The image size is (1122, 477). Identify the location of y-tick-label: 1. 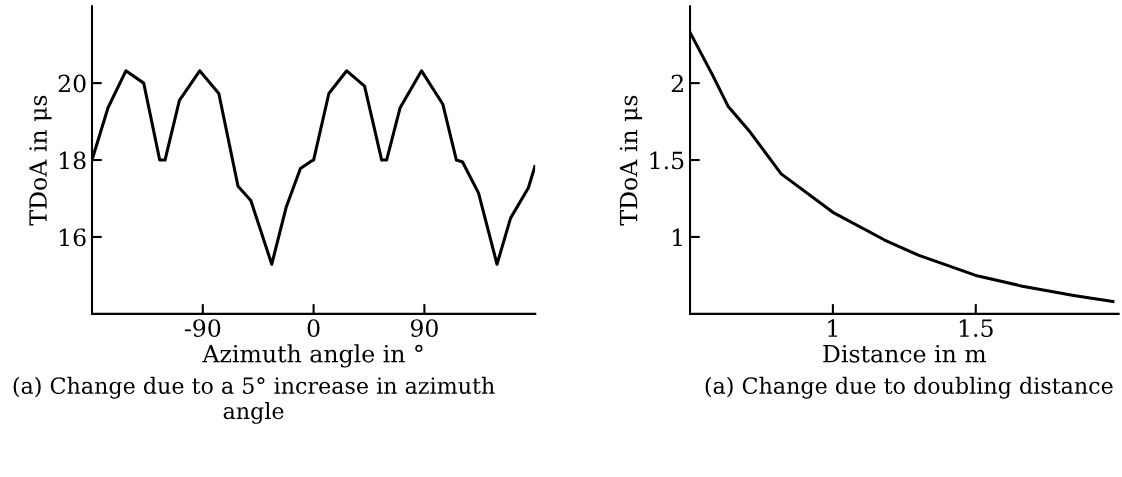
(677, 237).